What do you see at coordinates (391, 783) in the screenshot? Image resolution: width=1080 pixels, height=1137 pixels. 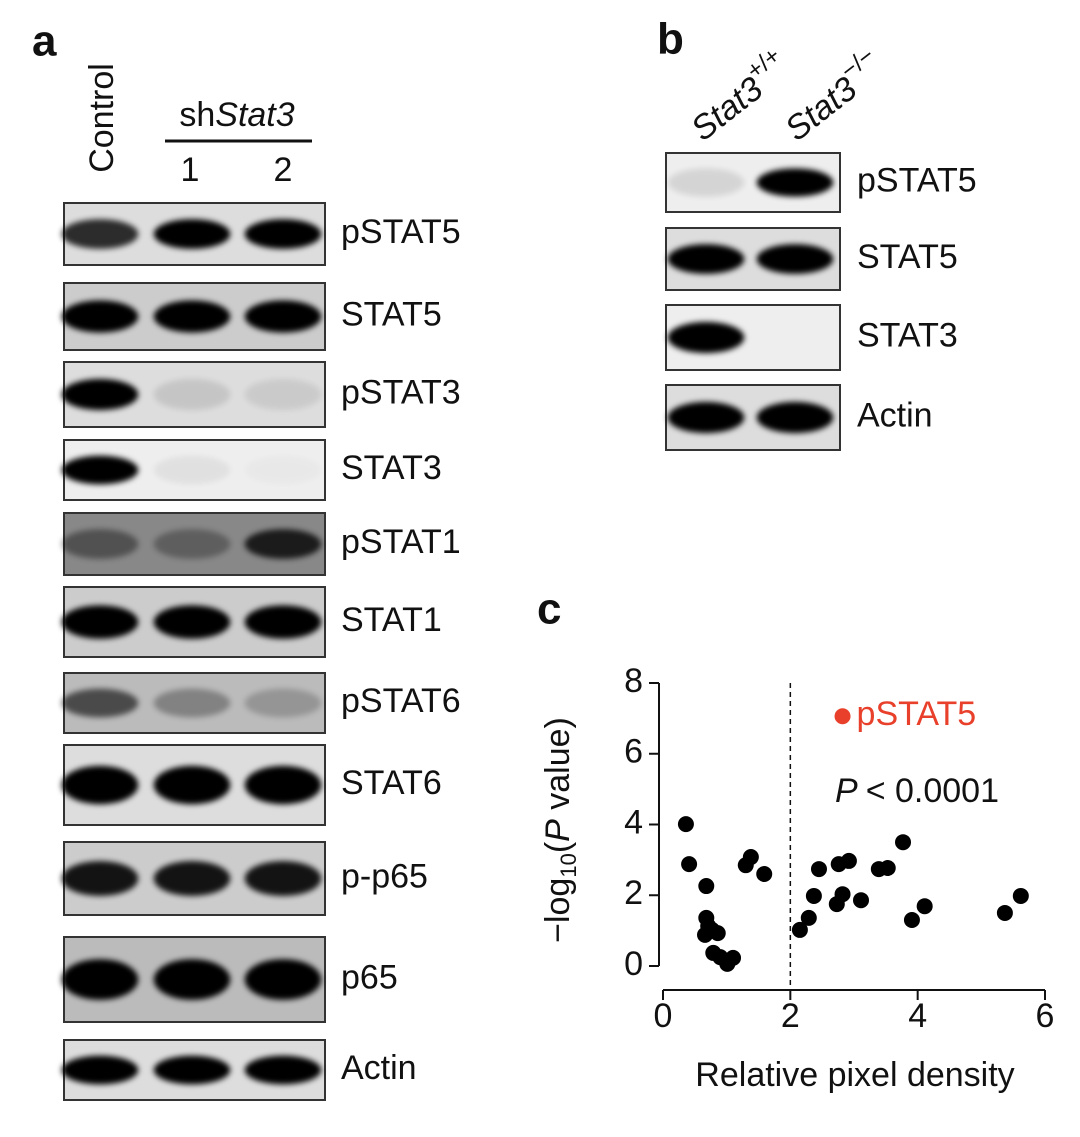 I see `band-label: STAT6` at bounding box center [391, 783].